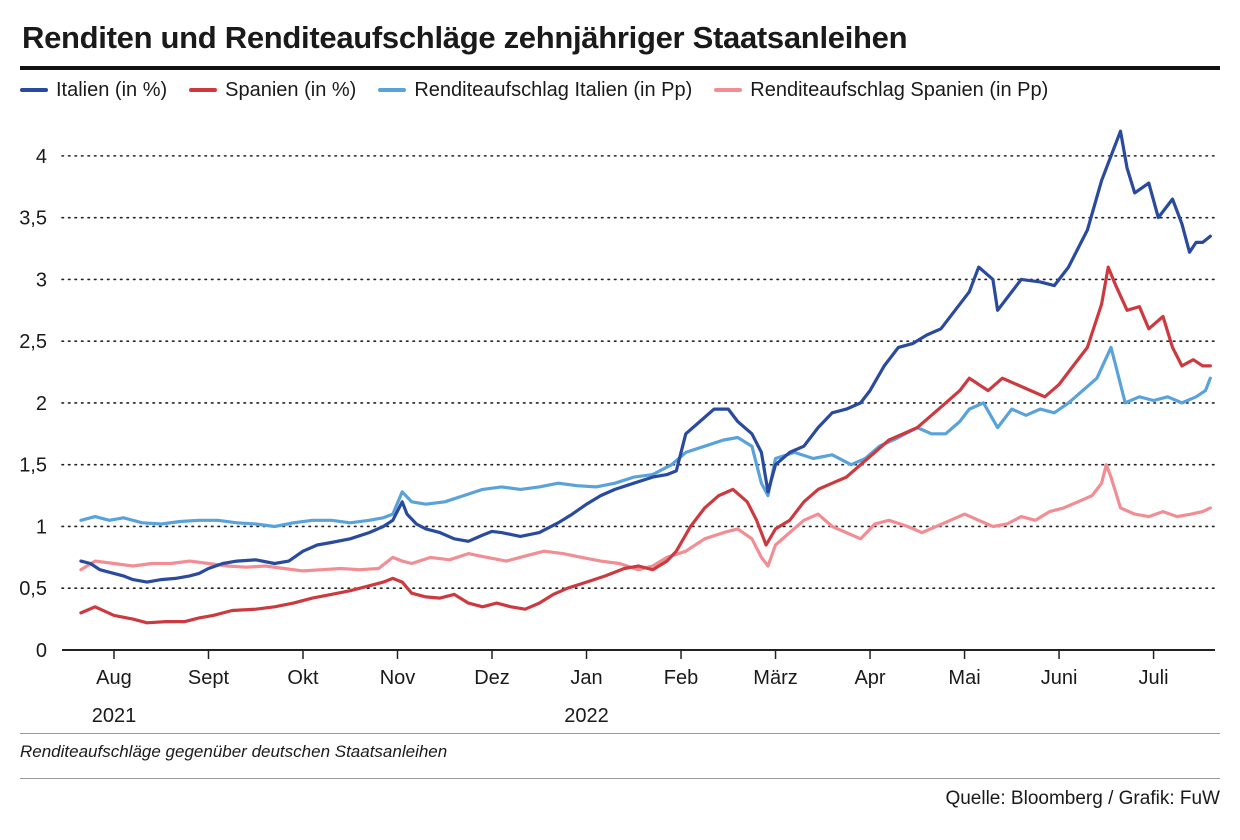  I want to click on x-tick-label: Apr, so click(869, 678).